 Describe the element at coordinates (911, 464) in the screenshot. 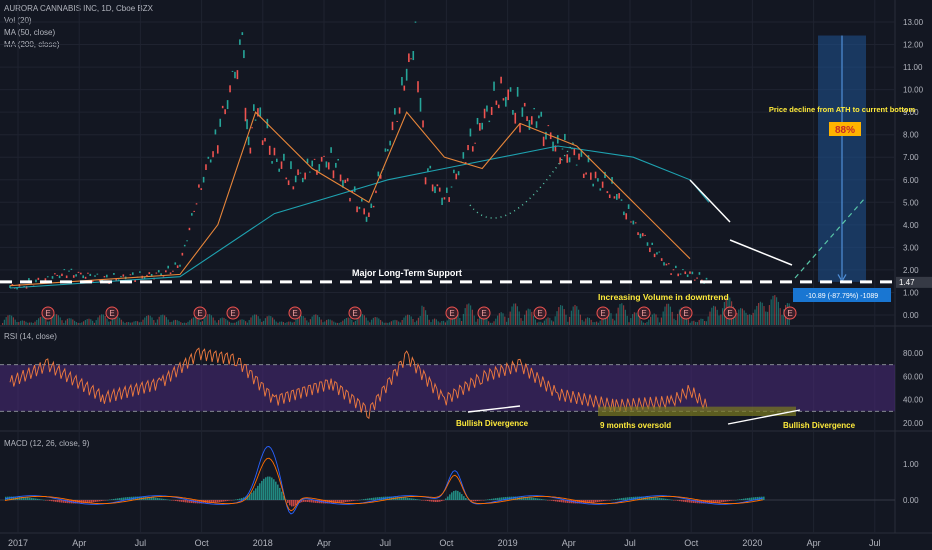

I see `macd-tick-label: 1.00` at that location.